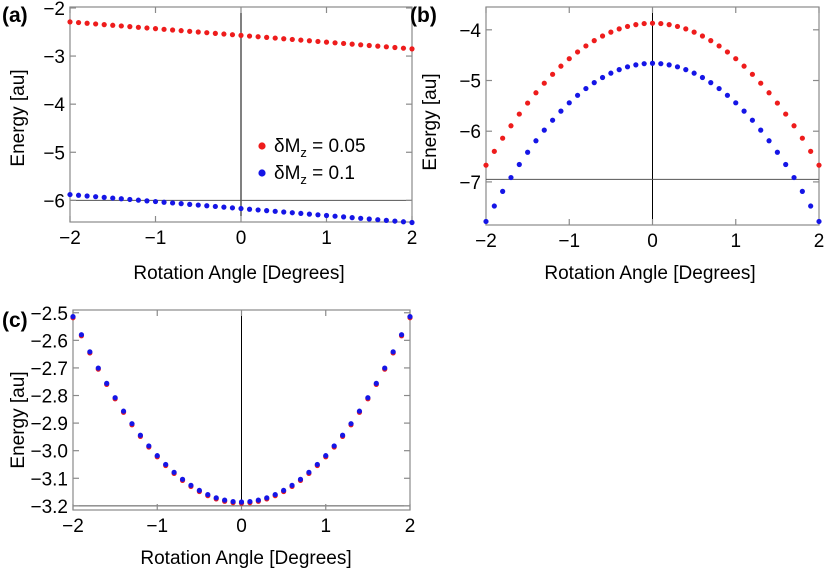  Describe the element at coordinates (430, 121) in the screenshot. I see `panel-b-ylabel: Energy [au]` at that location.